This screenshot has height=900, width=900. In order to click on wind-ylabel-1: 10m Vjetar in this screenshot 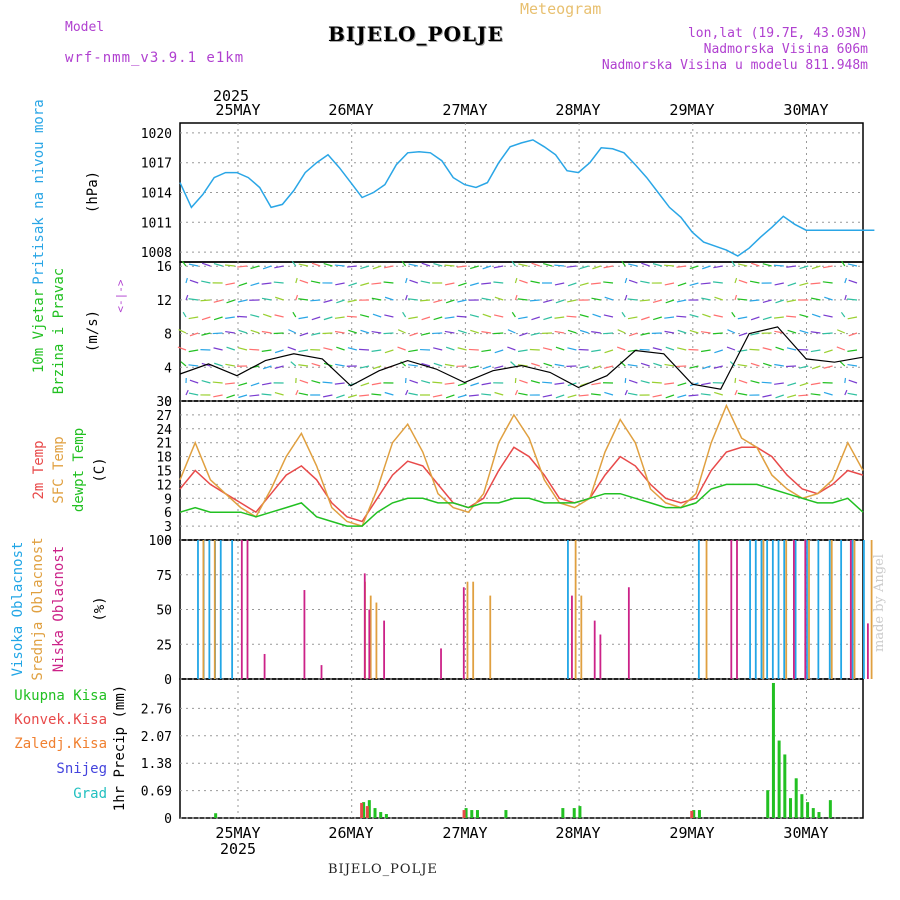, I will do `click(39, 331)`.